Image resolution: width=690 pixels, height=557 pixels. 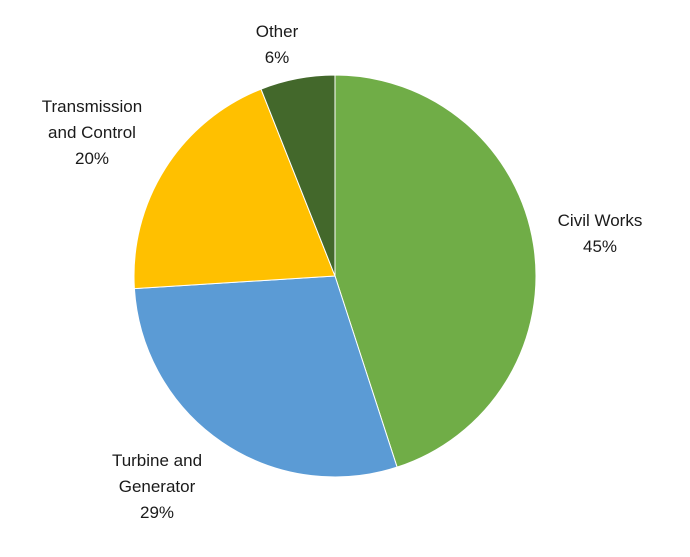 What do you see at coordinates (277, 31) in the screenshot?
I see `slice-category-label: Other` at bounding box center [277, 31].